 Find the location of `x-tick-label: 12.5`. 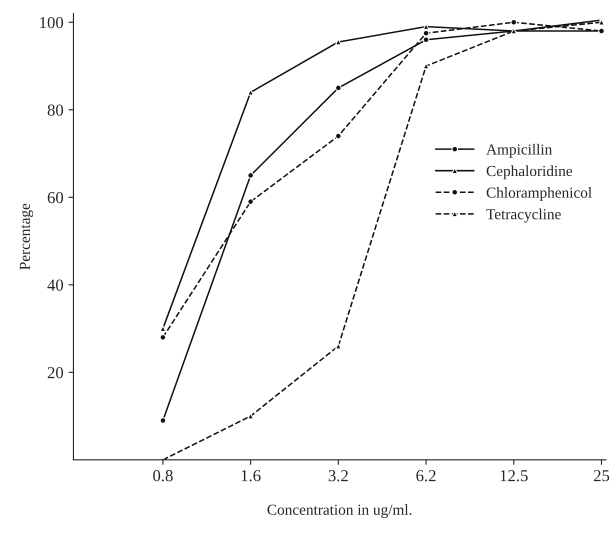

x-tick-label: 12.5 is located at coordinates (514, 476).